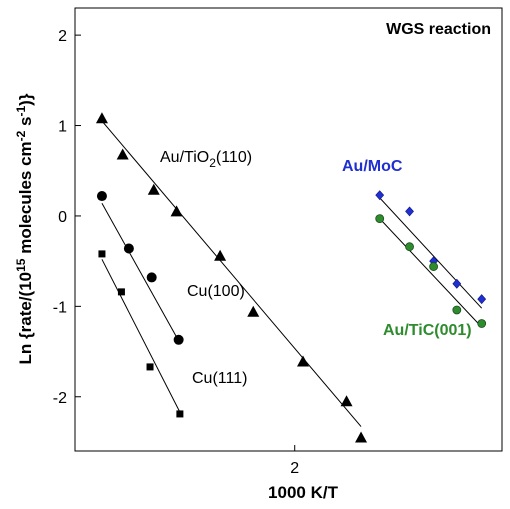 The height and width of the screenshot is (509, 510). What do you see at coordinates (234, 157) in the screenshot?
I see `series-label-part: (110)` at bounding box center [234, 157].